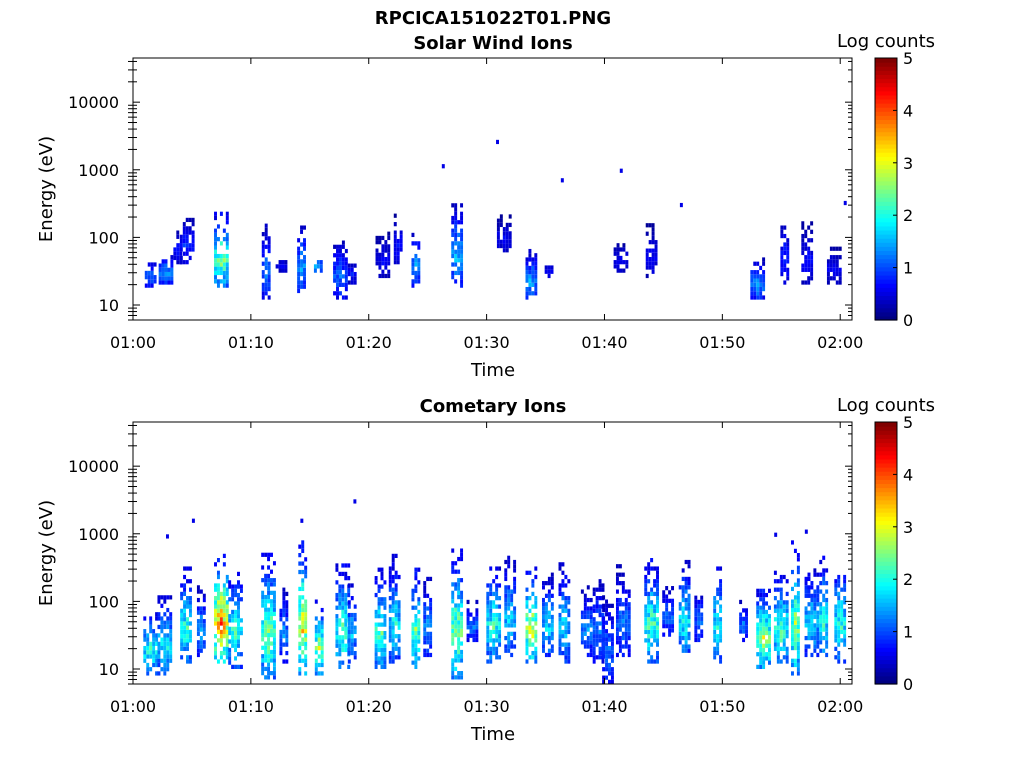 This screenshot has height=768, width=1024. I want to click on x-tick-label: 01:10, so click(251, 706).